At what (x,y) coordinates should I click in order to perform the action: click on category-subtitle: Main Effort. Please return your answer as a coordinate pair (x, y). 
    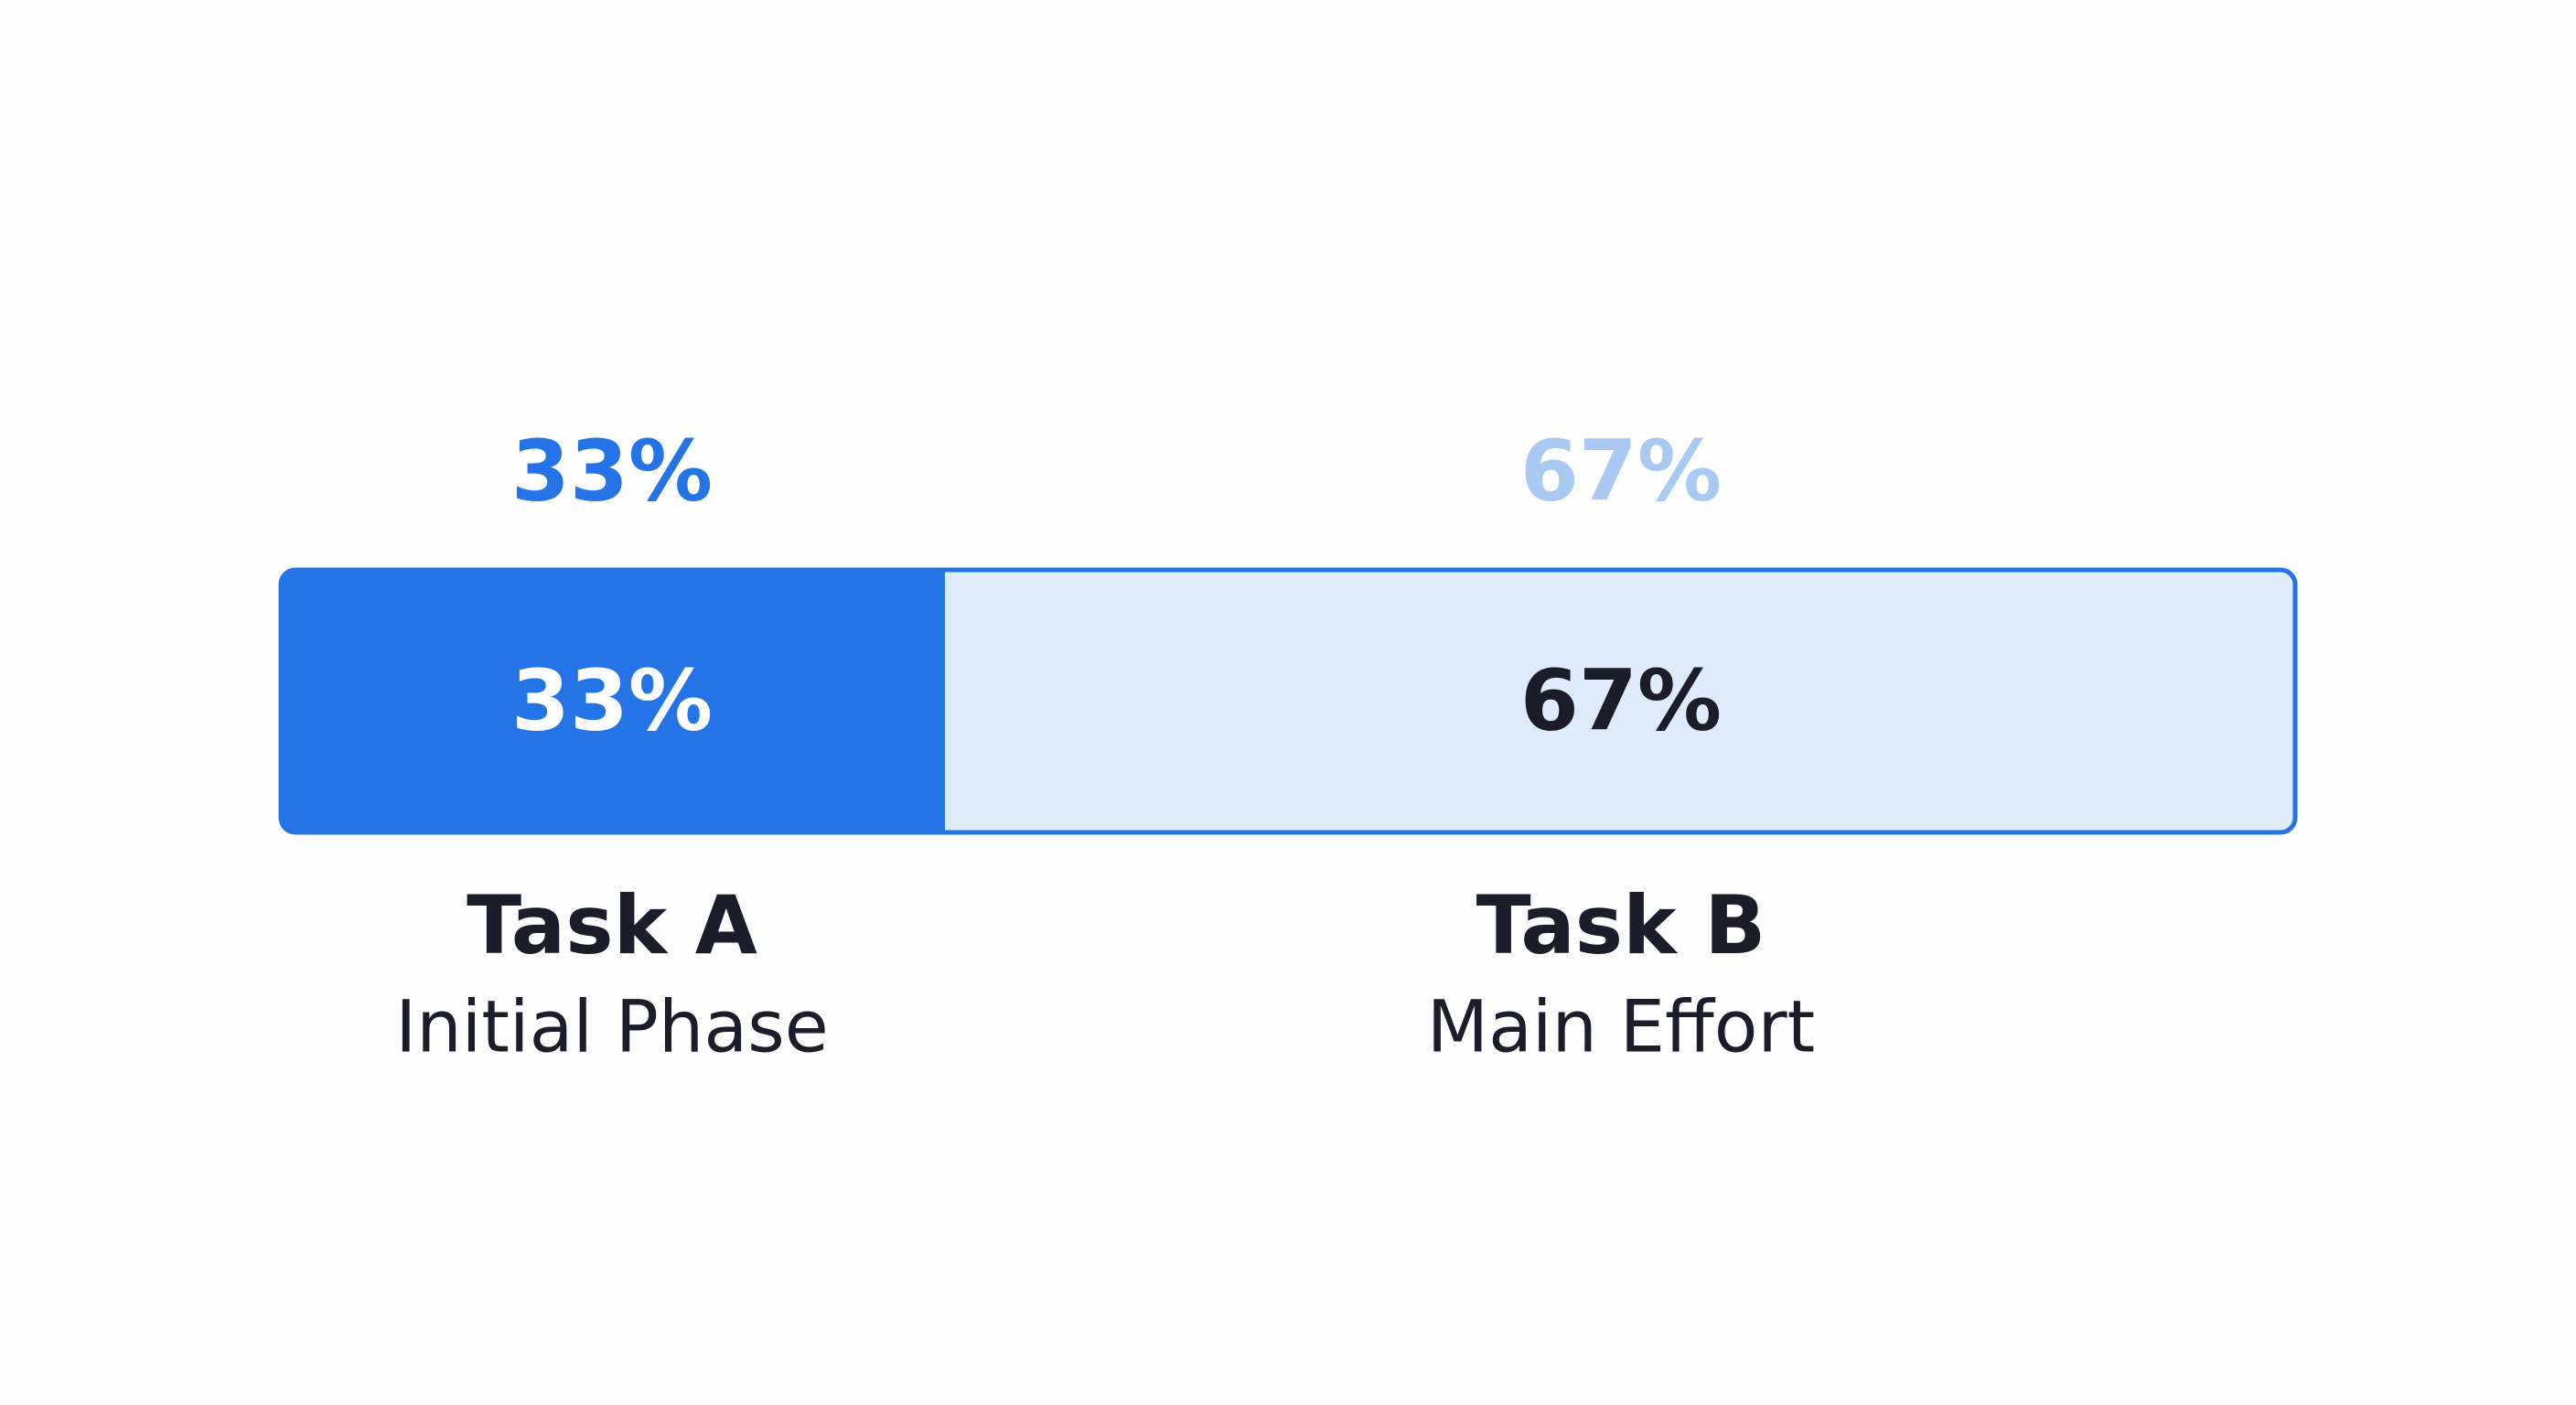
    Looking at the image, I should click on (1621, 1027).